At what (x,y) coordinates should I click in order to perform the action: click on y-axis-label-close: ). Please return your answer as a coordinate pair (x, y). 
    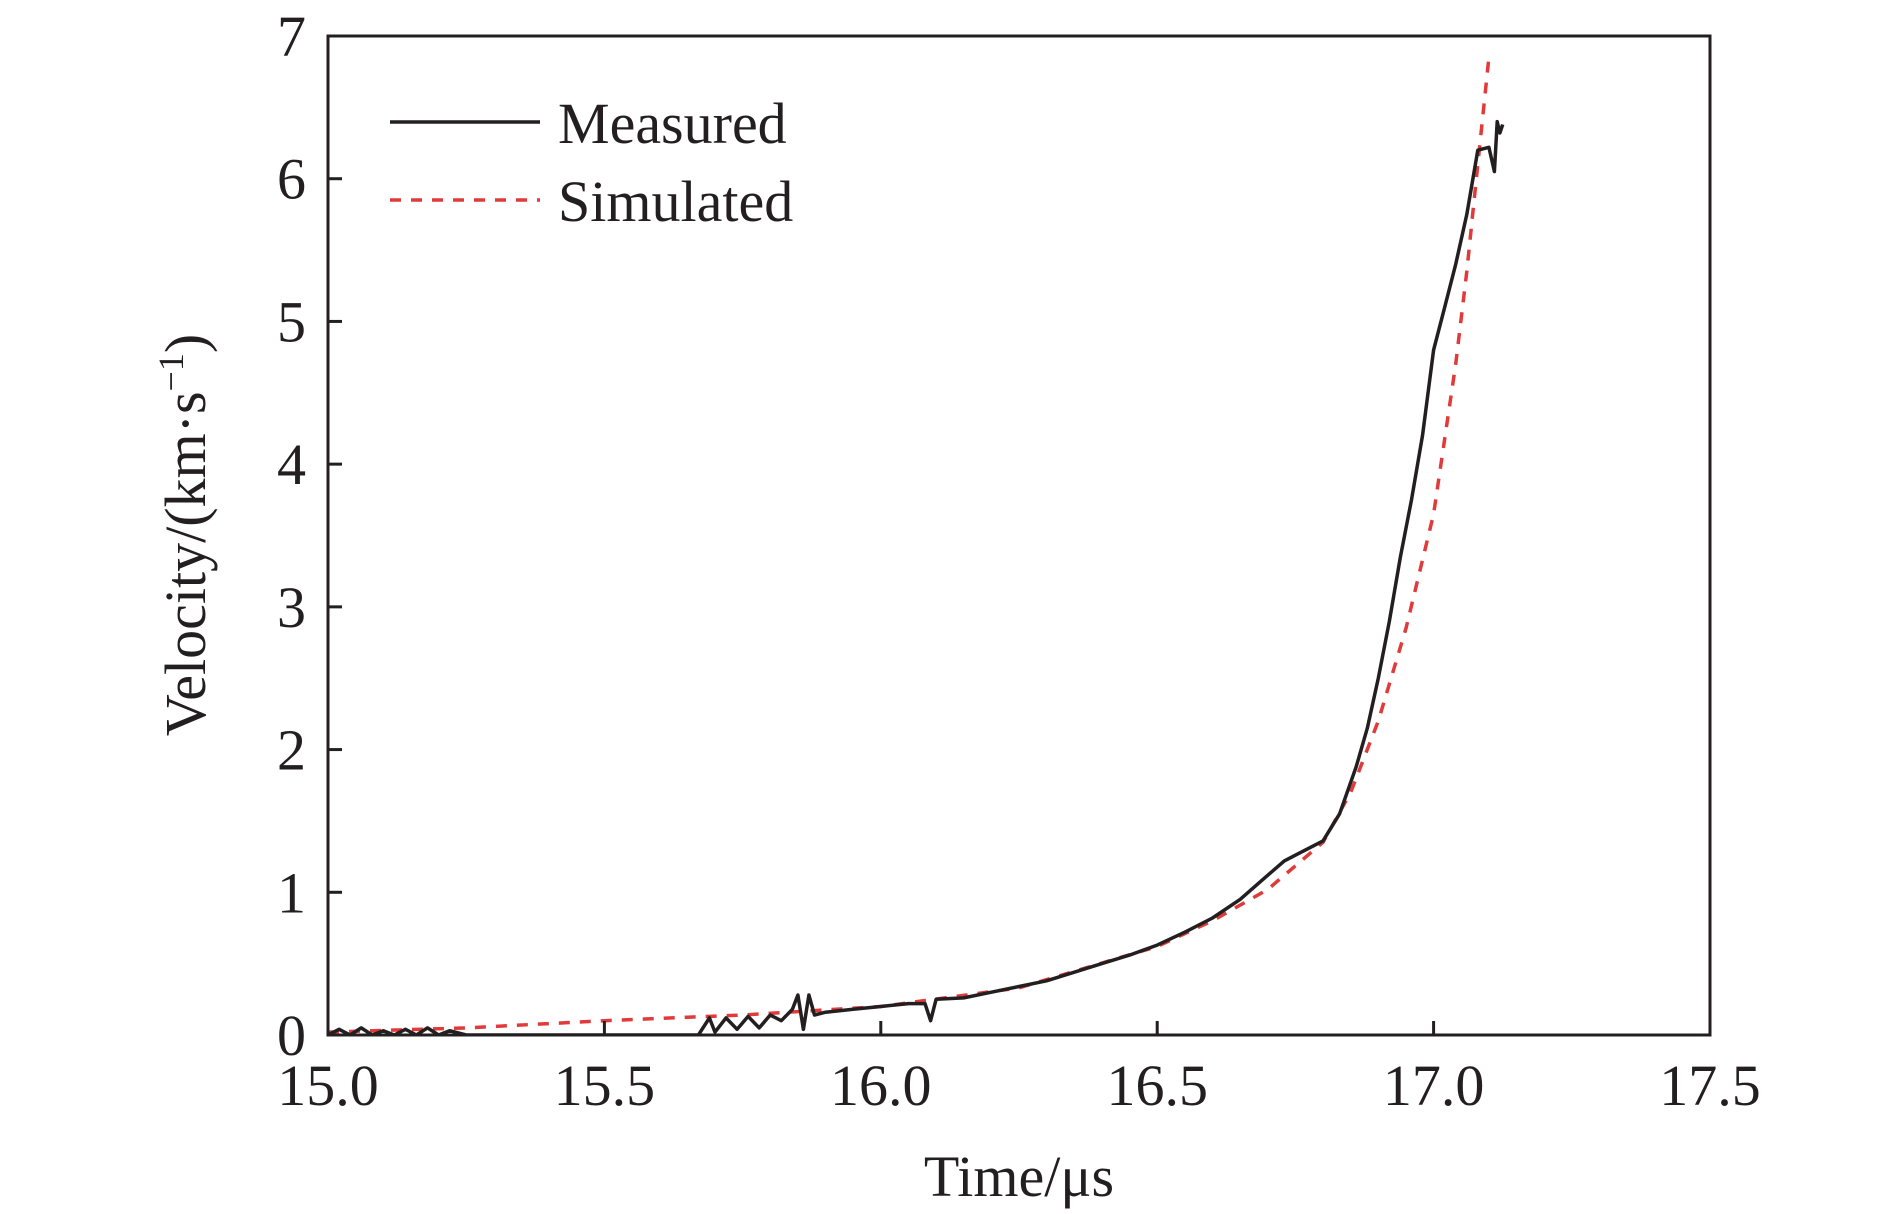
    Looking at the image, I should click on (185, 343).